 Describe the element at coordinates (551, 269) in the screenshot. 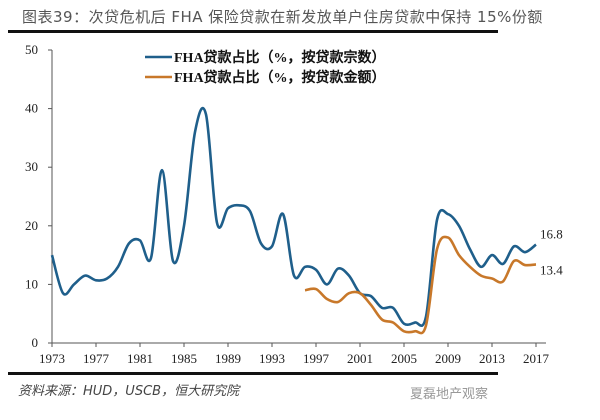

I see `end-value-label: 13.4` at that location.